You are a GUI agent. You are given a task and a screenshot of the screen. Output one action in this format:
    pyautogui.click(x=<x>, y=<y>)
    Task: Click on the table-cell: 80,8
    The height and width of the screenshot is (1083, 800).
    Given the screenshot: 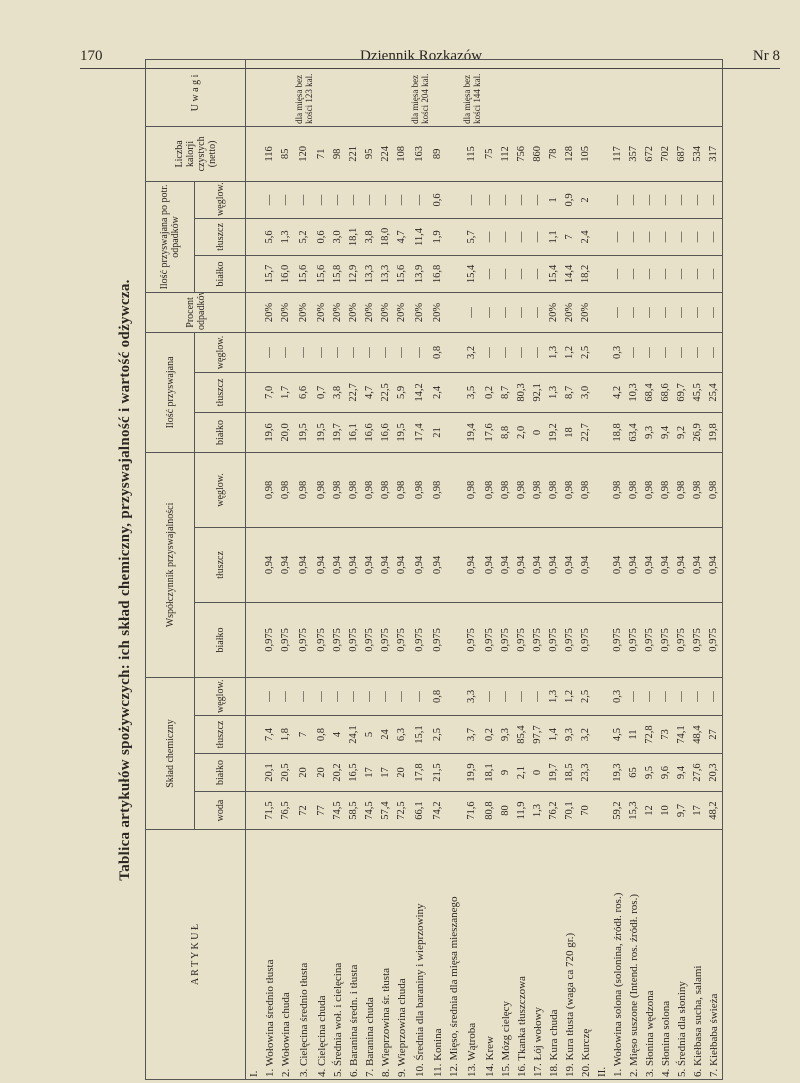 What is the action you would take?
    pyautogui.click(x=490, y=810)
    